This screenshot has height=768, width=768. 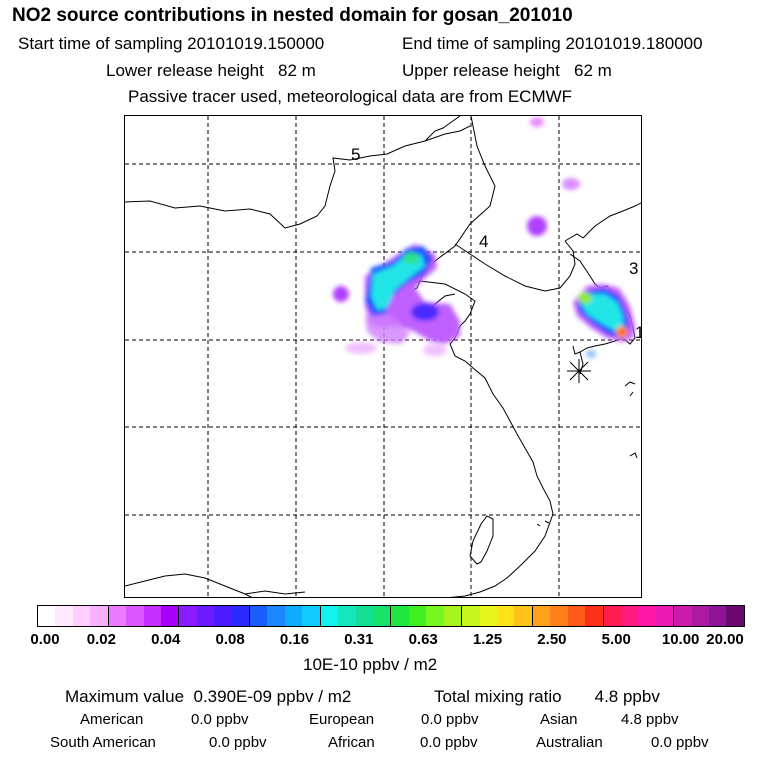 I want to click on label-5: 5, so click(x=355, y=154).